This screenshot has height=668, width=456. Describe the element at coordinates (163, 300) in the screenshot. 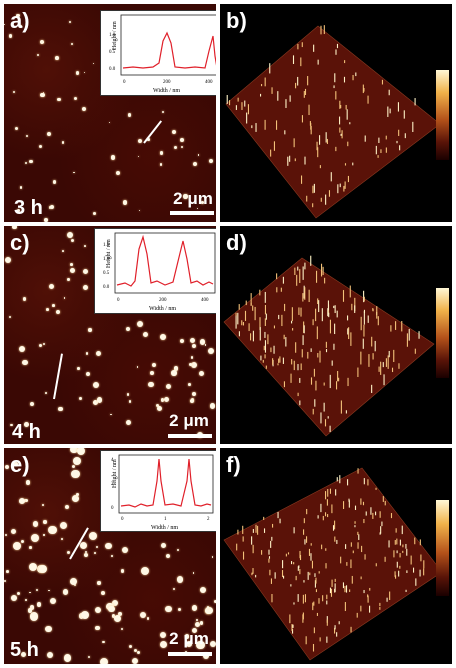

I see `x-tick: 200` at that location.